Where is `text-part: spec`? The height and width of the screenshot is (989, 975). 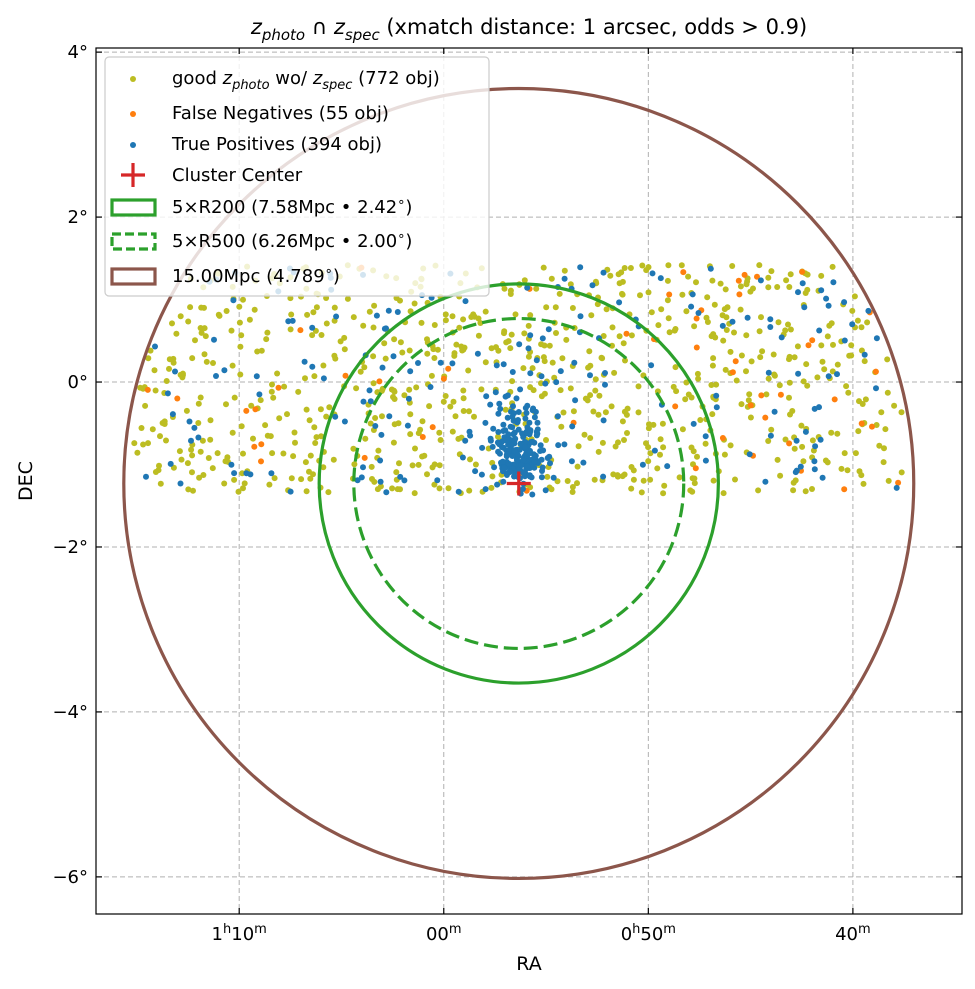
text-part: spec is located at coordinates (363, 35).